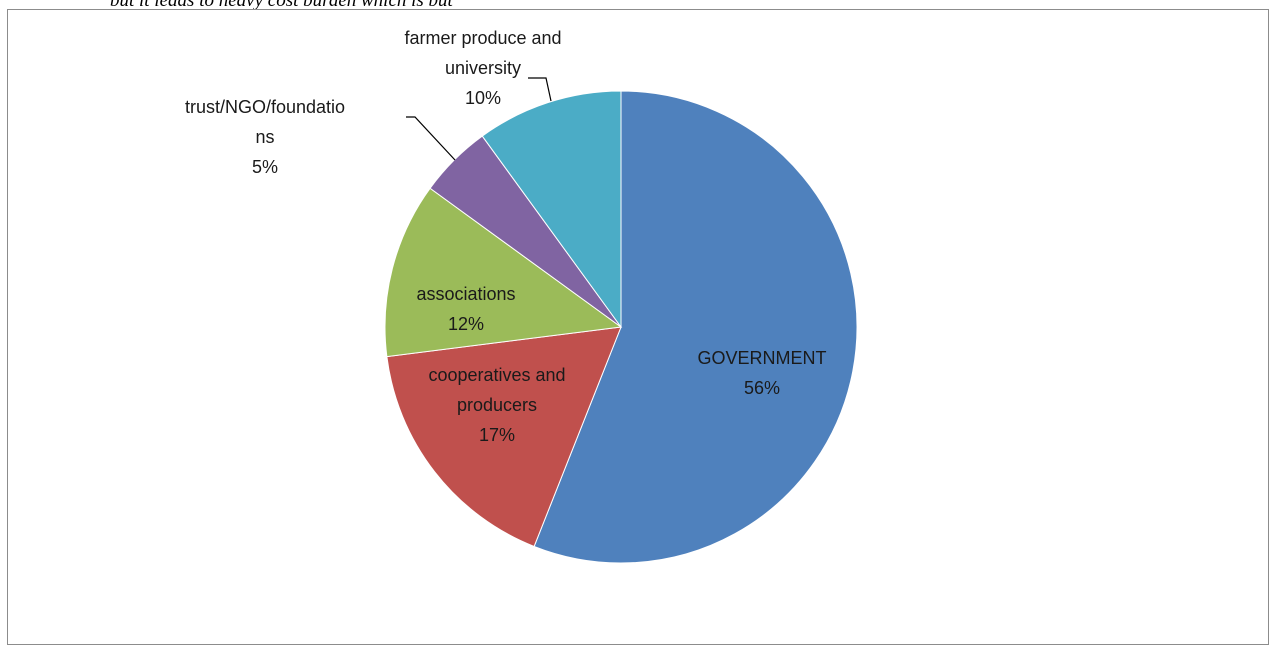 The width and height of the screenshot is (1276, 645). I want to click on leader-lines, so click(479, 119).